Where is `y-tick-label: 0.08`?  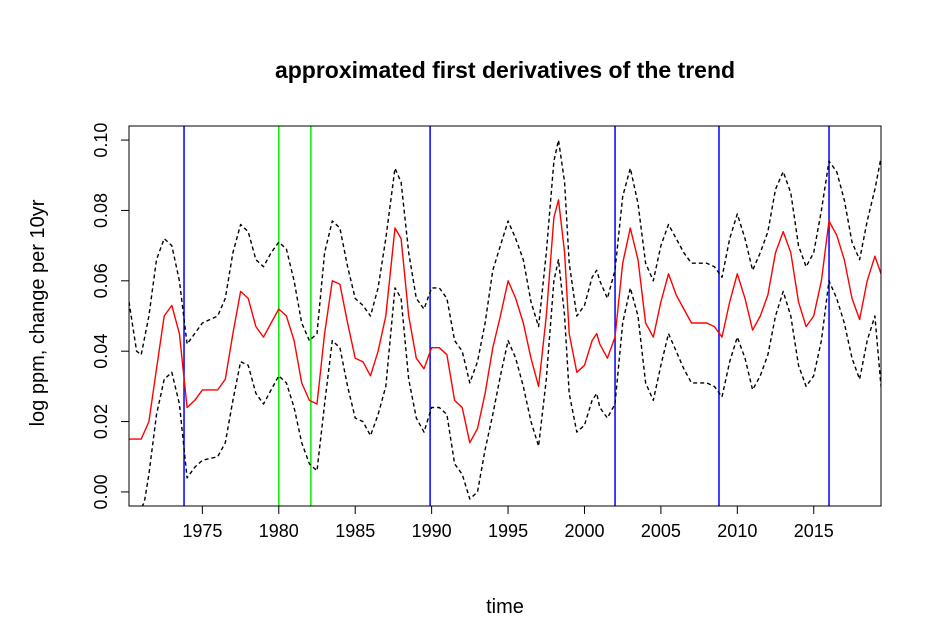 y-tick-label: 0.08 is located at coordinates (101, 210).